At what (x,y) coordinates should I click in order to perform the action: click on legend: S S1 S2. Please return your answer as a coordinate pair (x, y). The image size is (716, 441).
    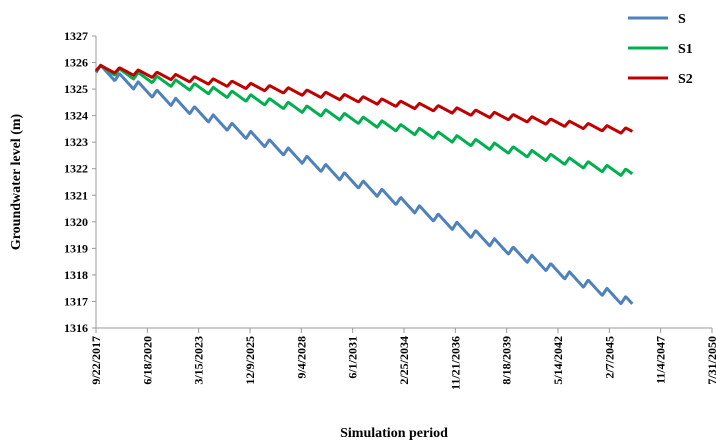
    Looking at the image, I should click on (660, 49).